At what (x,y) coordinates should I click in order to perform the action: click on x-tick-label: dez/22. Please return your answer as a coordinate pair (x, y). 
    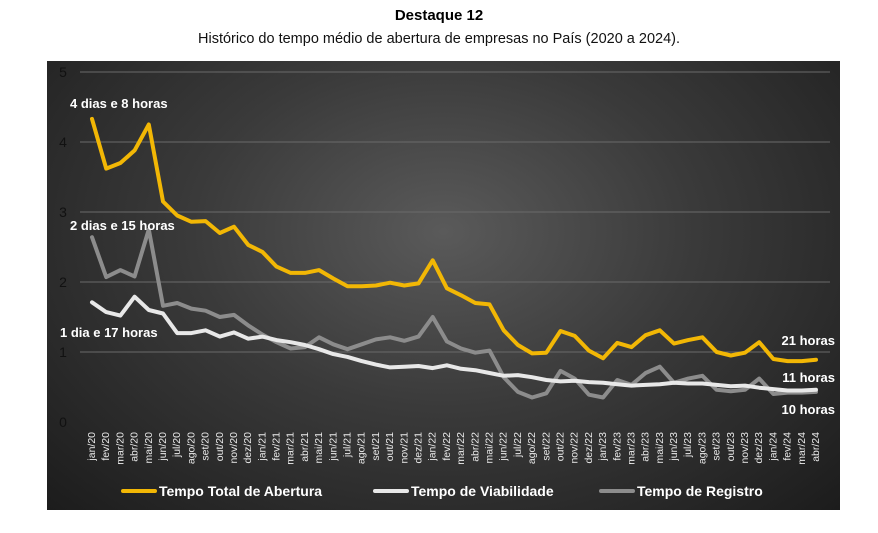
    Looking at the image, I should click on (589, 448).